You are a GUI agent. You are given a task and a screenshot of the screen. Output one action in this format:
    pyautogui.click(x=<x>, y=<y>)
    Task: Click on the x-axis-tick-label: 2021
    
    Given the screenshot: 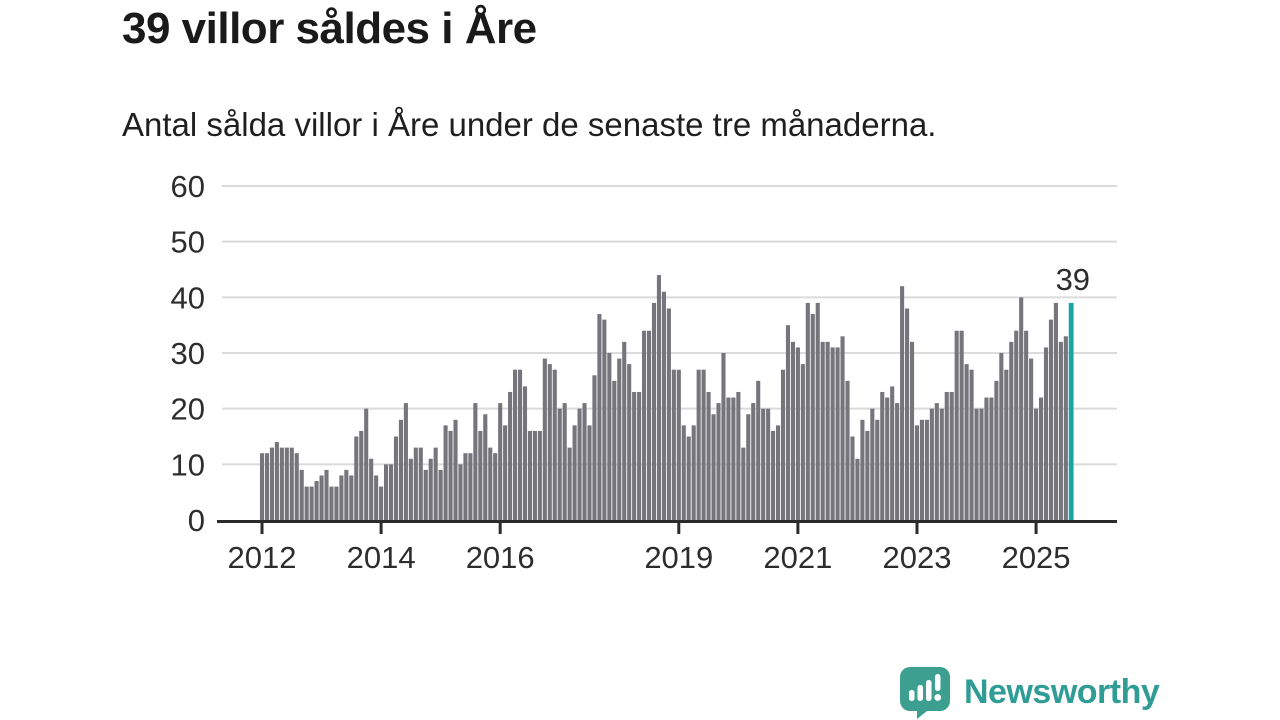 What is the action you would take?
    pyautogui.click(x=797, y=557)
    